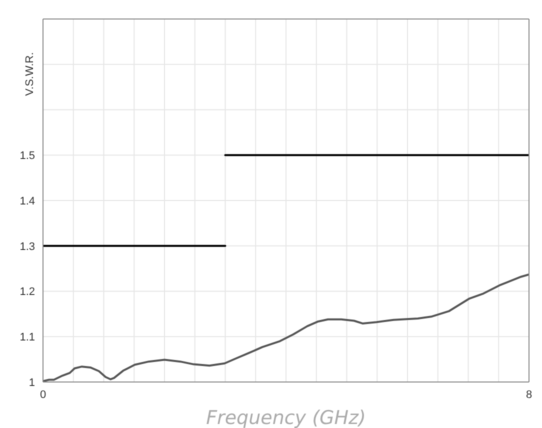 Image resolution: width=542 pixels, height=428 pixels. I want to click on y-tick-label: 1.1, so click(27, 338).